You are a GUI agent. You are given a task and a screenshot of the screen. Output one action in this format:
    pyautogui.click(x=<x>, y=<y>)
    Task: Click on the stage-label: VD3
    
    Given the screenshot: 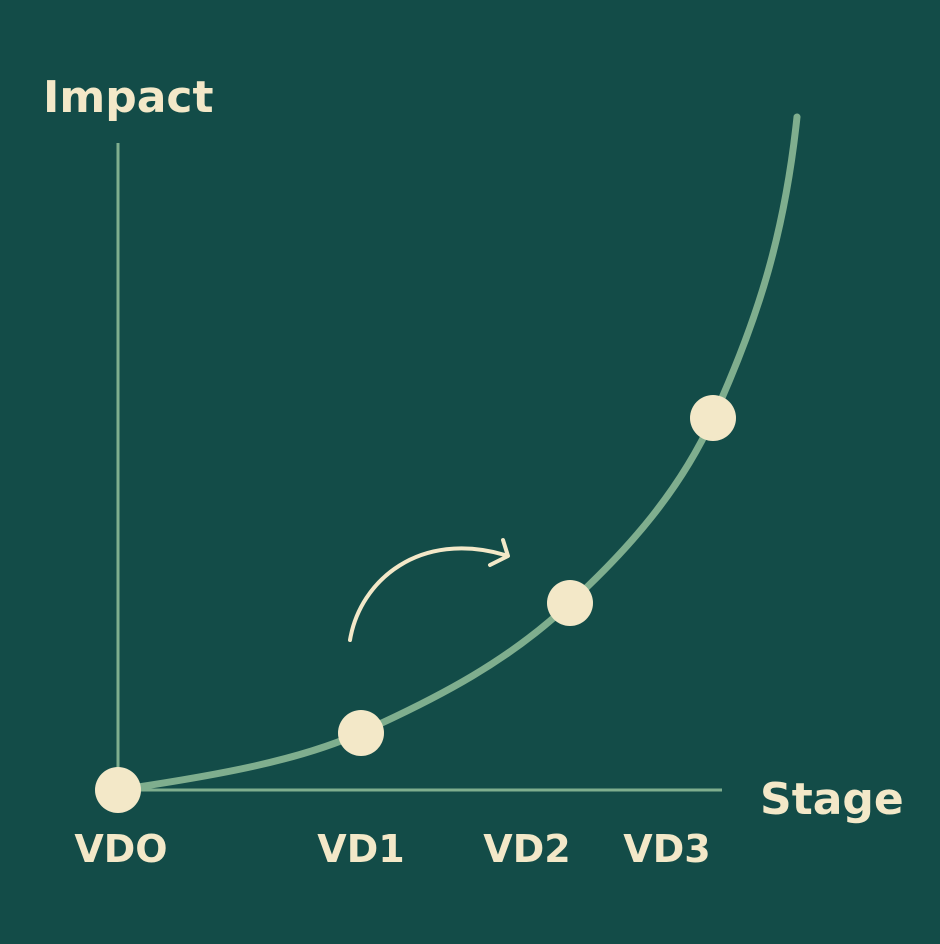 What is the action you would take?
    pyautogui.click(x=666, y=849)
    